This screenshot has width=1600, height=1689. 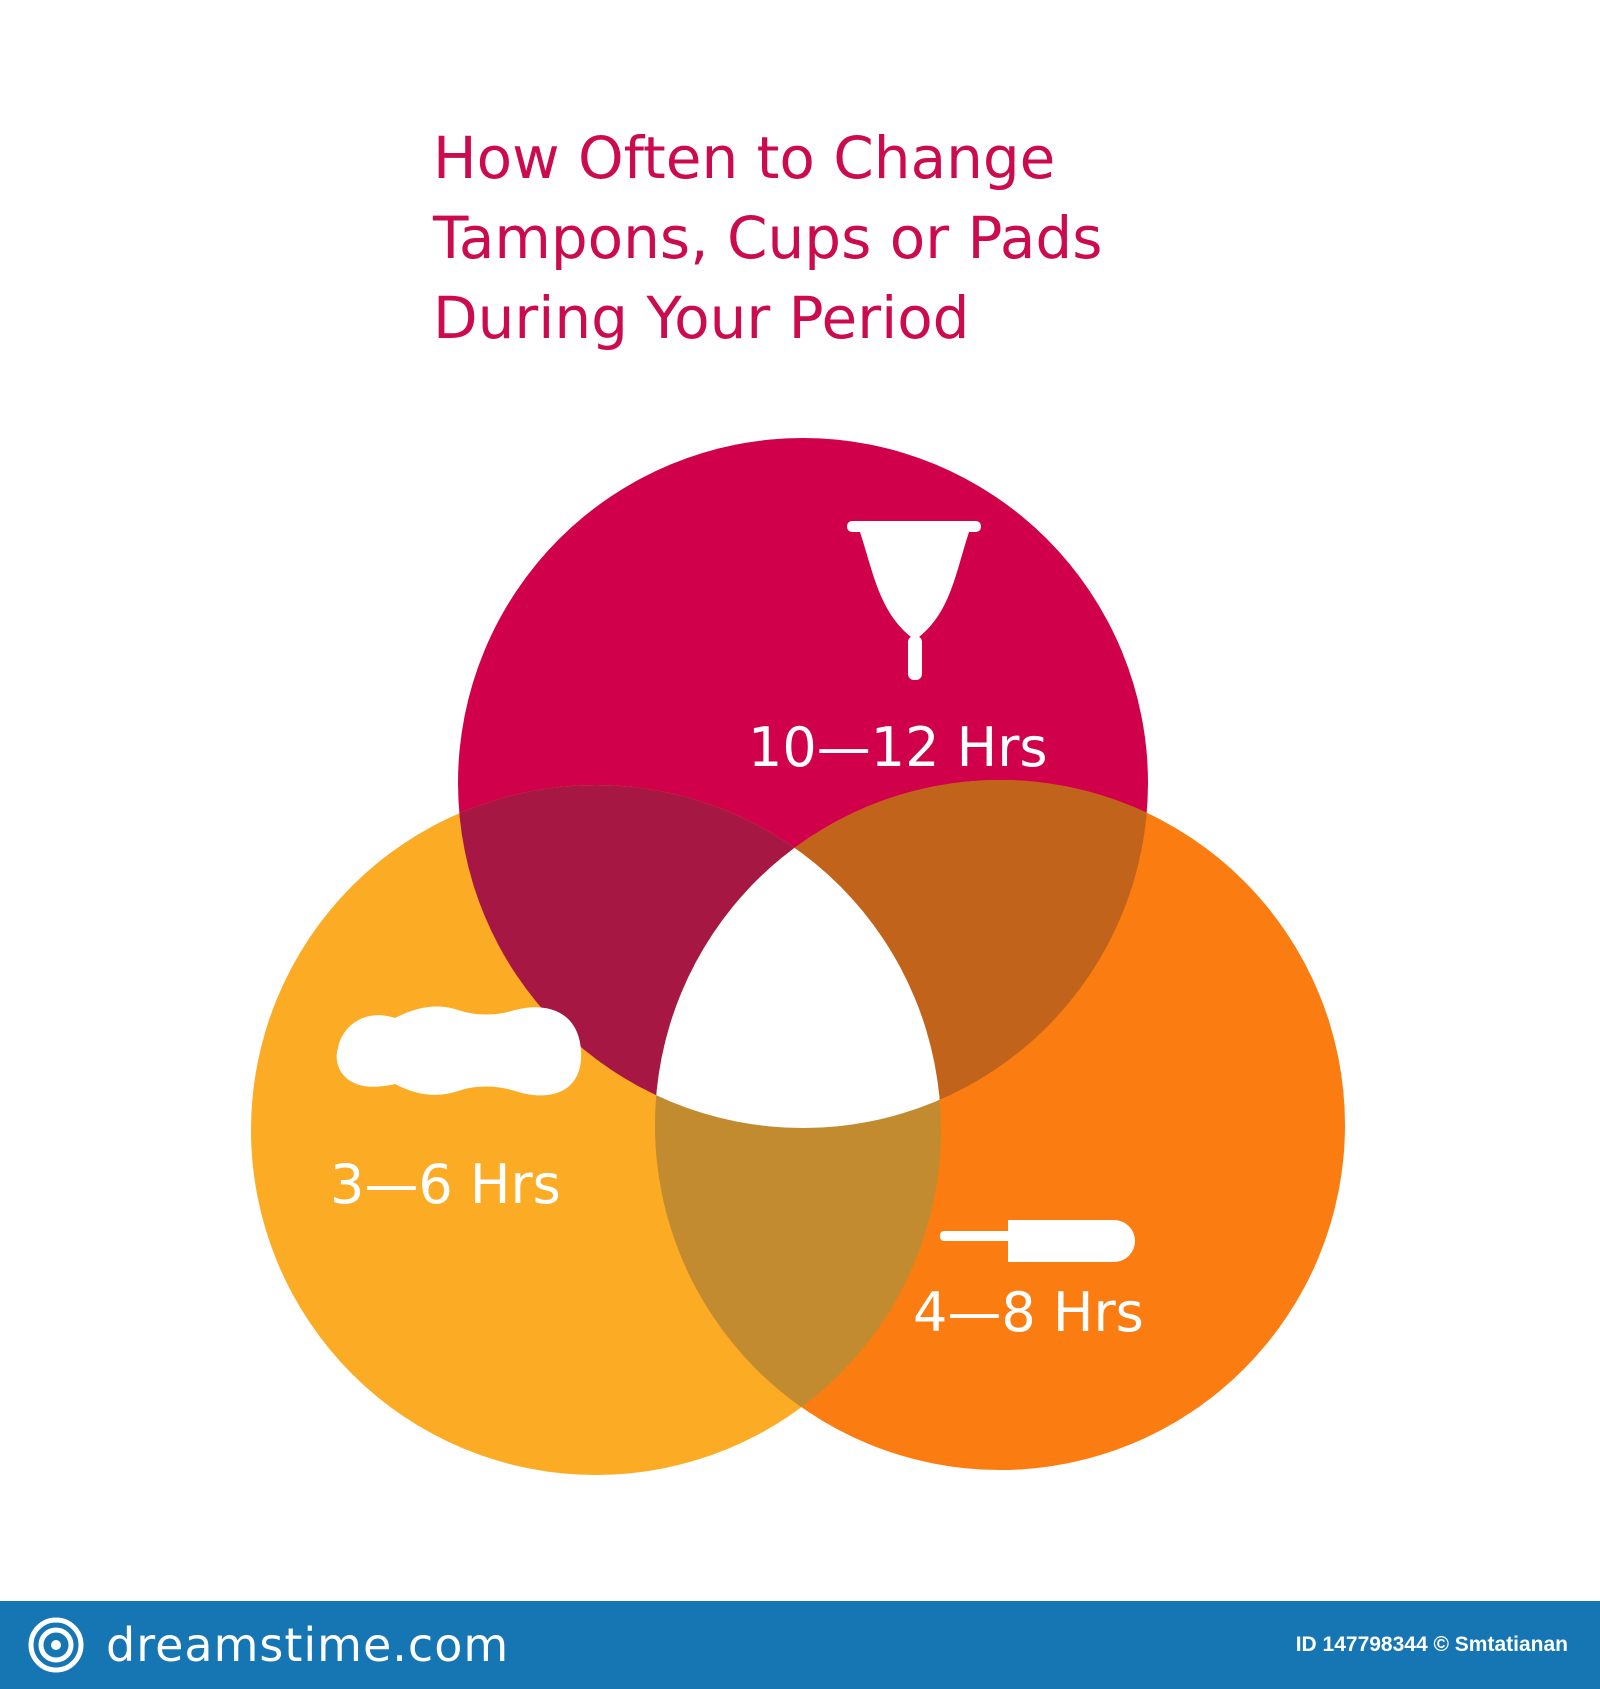 I want to click on pad-duration-label: 3—6 Hrs, so click(x=445, y=1184).